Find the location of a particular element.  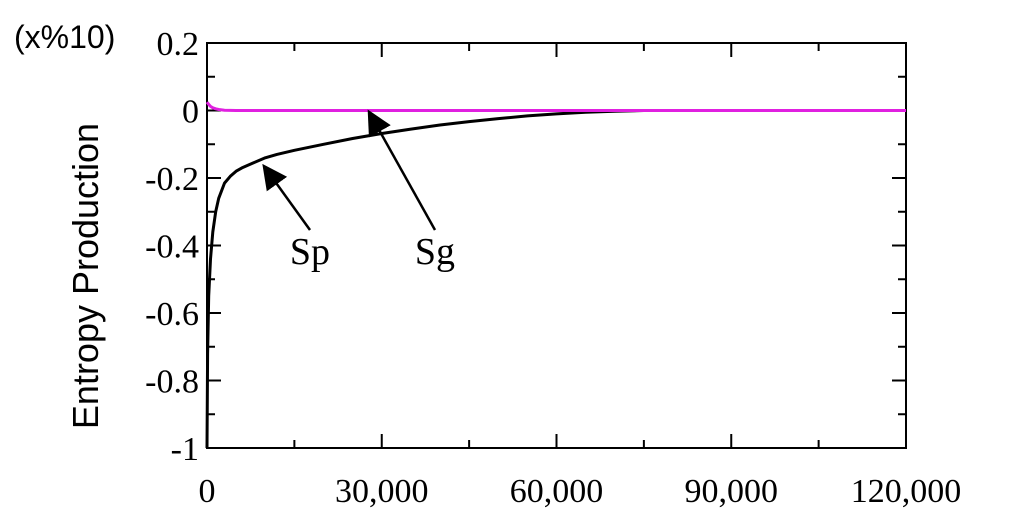

y-tick-label: -0.8 is located at coordinates (172, 382).